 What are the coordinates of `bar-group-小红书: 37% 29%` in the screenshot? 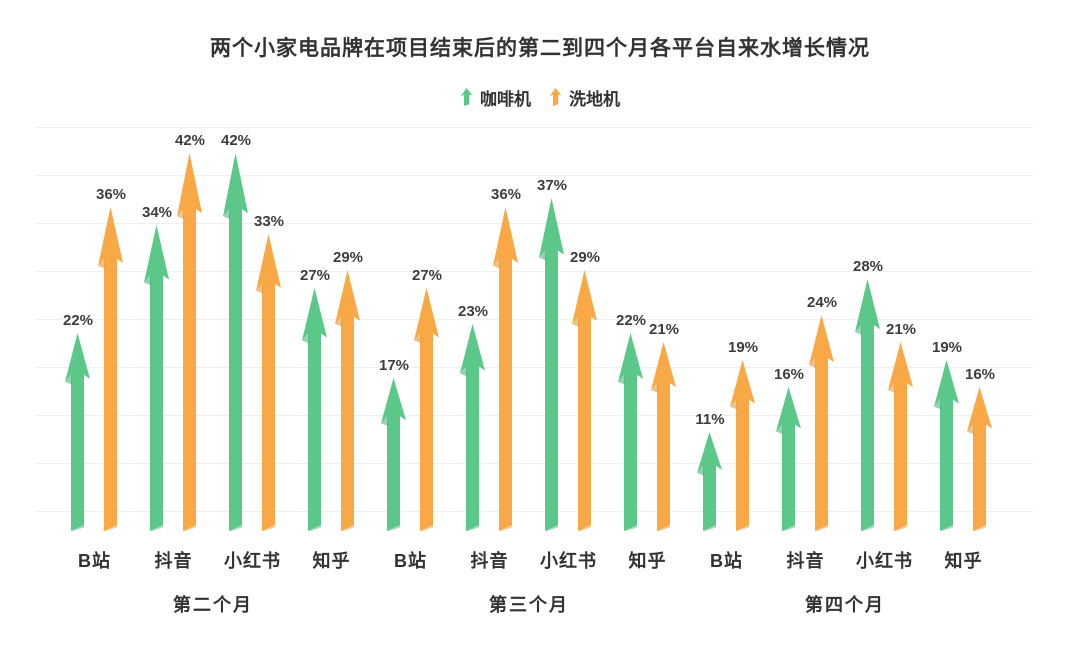 It's located at (568, 354).